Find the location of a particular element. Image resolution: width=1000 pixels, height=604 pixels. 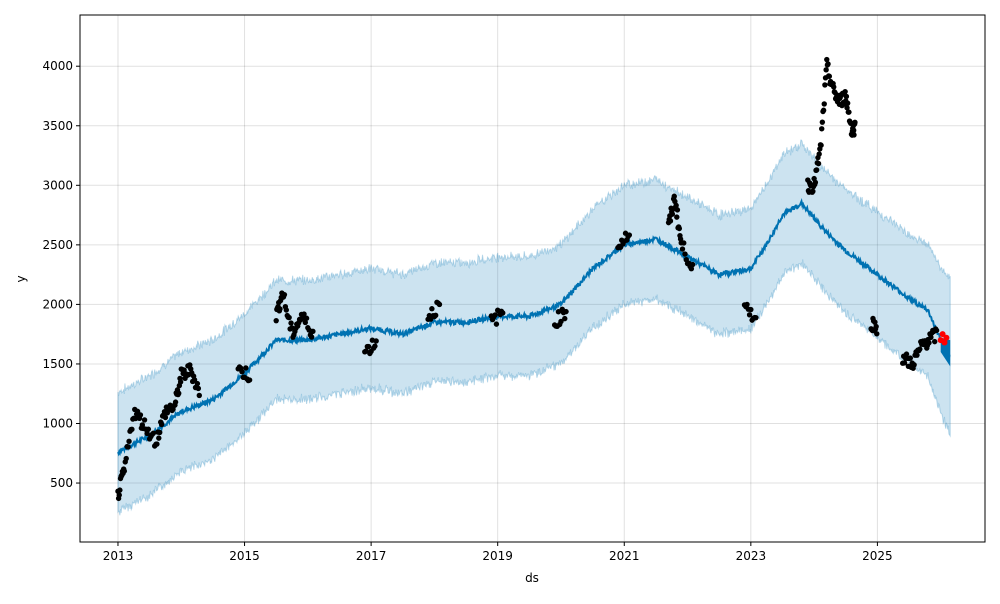

x-tick-label: 2023 is located at coordinates (751, 556).